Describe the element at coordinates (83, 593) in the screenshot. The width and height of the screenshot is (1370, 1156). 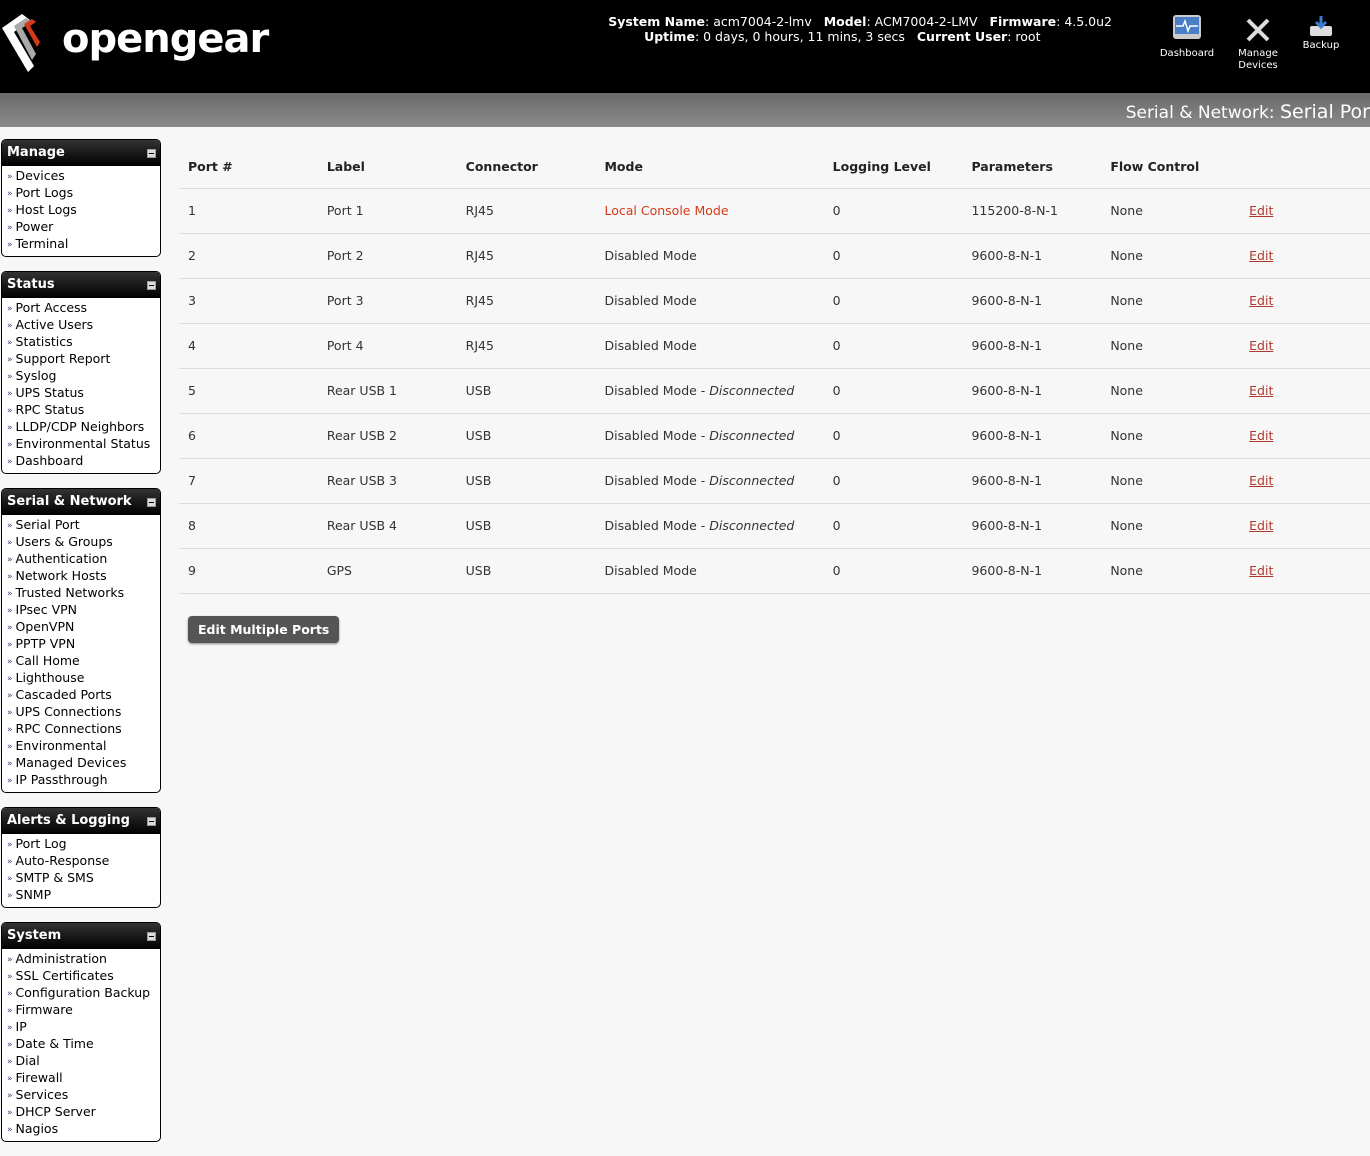
I see `sidebar-item: Trusted Networks` at that location.